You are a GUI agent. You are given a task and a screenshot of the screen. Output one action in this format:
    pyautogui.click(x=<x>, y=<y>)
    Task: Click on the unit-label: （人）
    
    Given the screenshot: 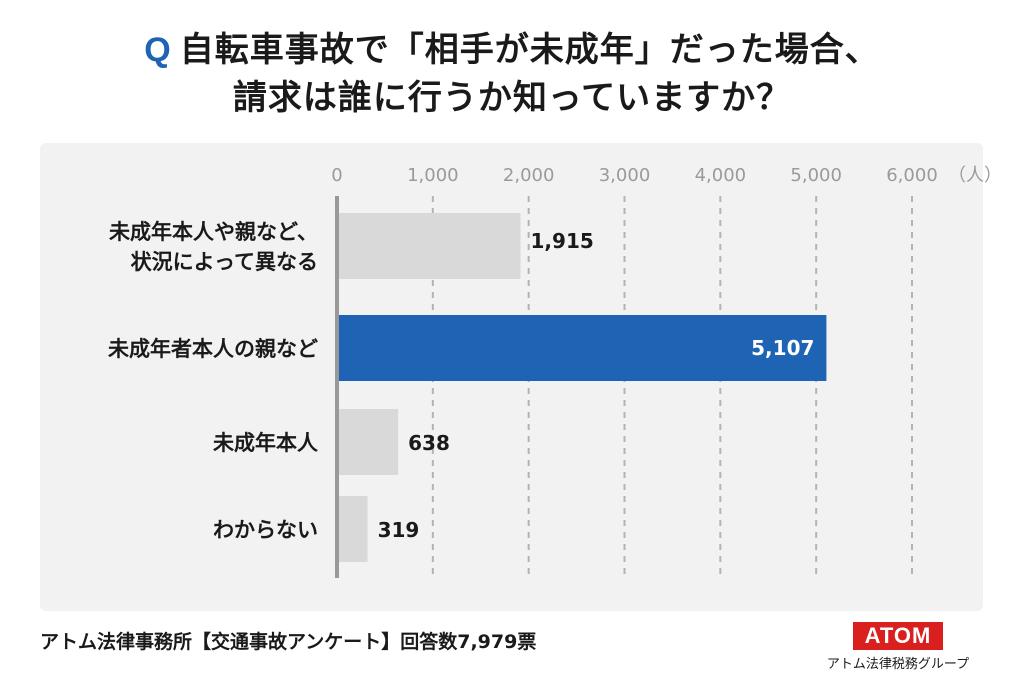 What is the action you would take?
    pyautogui.click(x=975, y=175)
    